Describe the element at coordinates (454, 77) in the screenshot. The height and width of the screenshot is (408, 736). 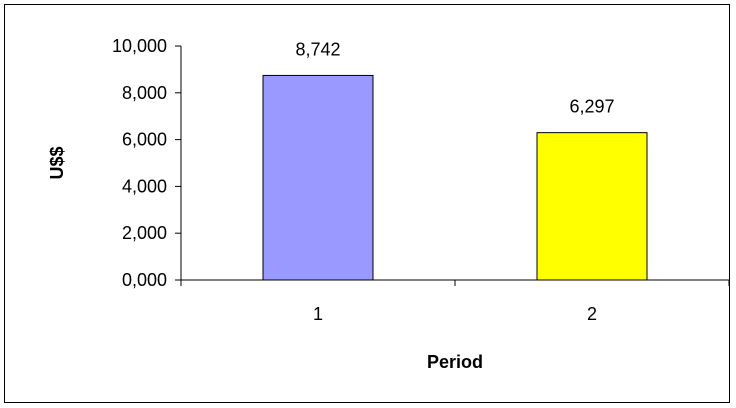
I see `data-labels: 8,742 6,297` at that location.